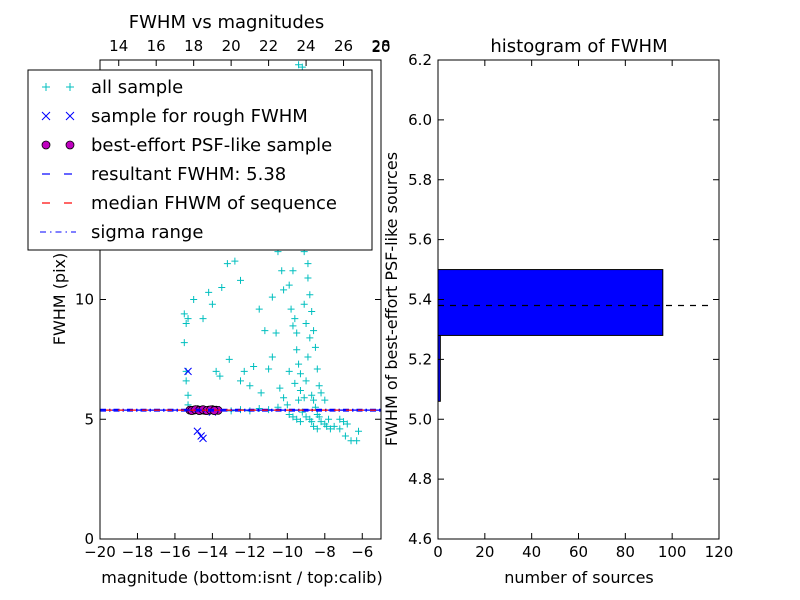 This screenshot has height=600, width=800. I want to click on top-tick-label: 28, so click(380, 46).